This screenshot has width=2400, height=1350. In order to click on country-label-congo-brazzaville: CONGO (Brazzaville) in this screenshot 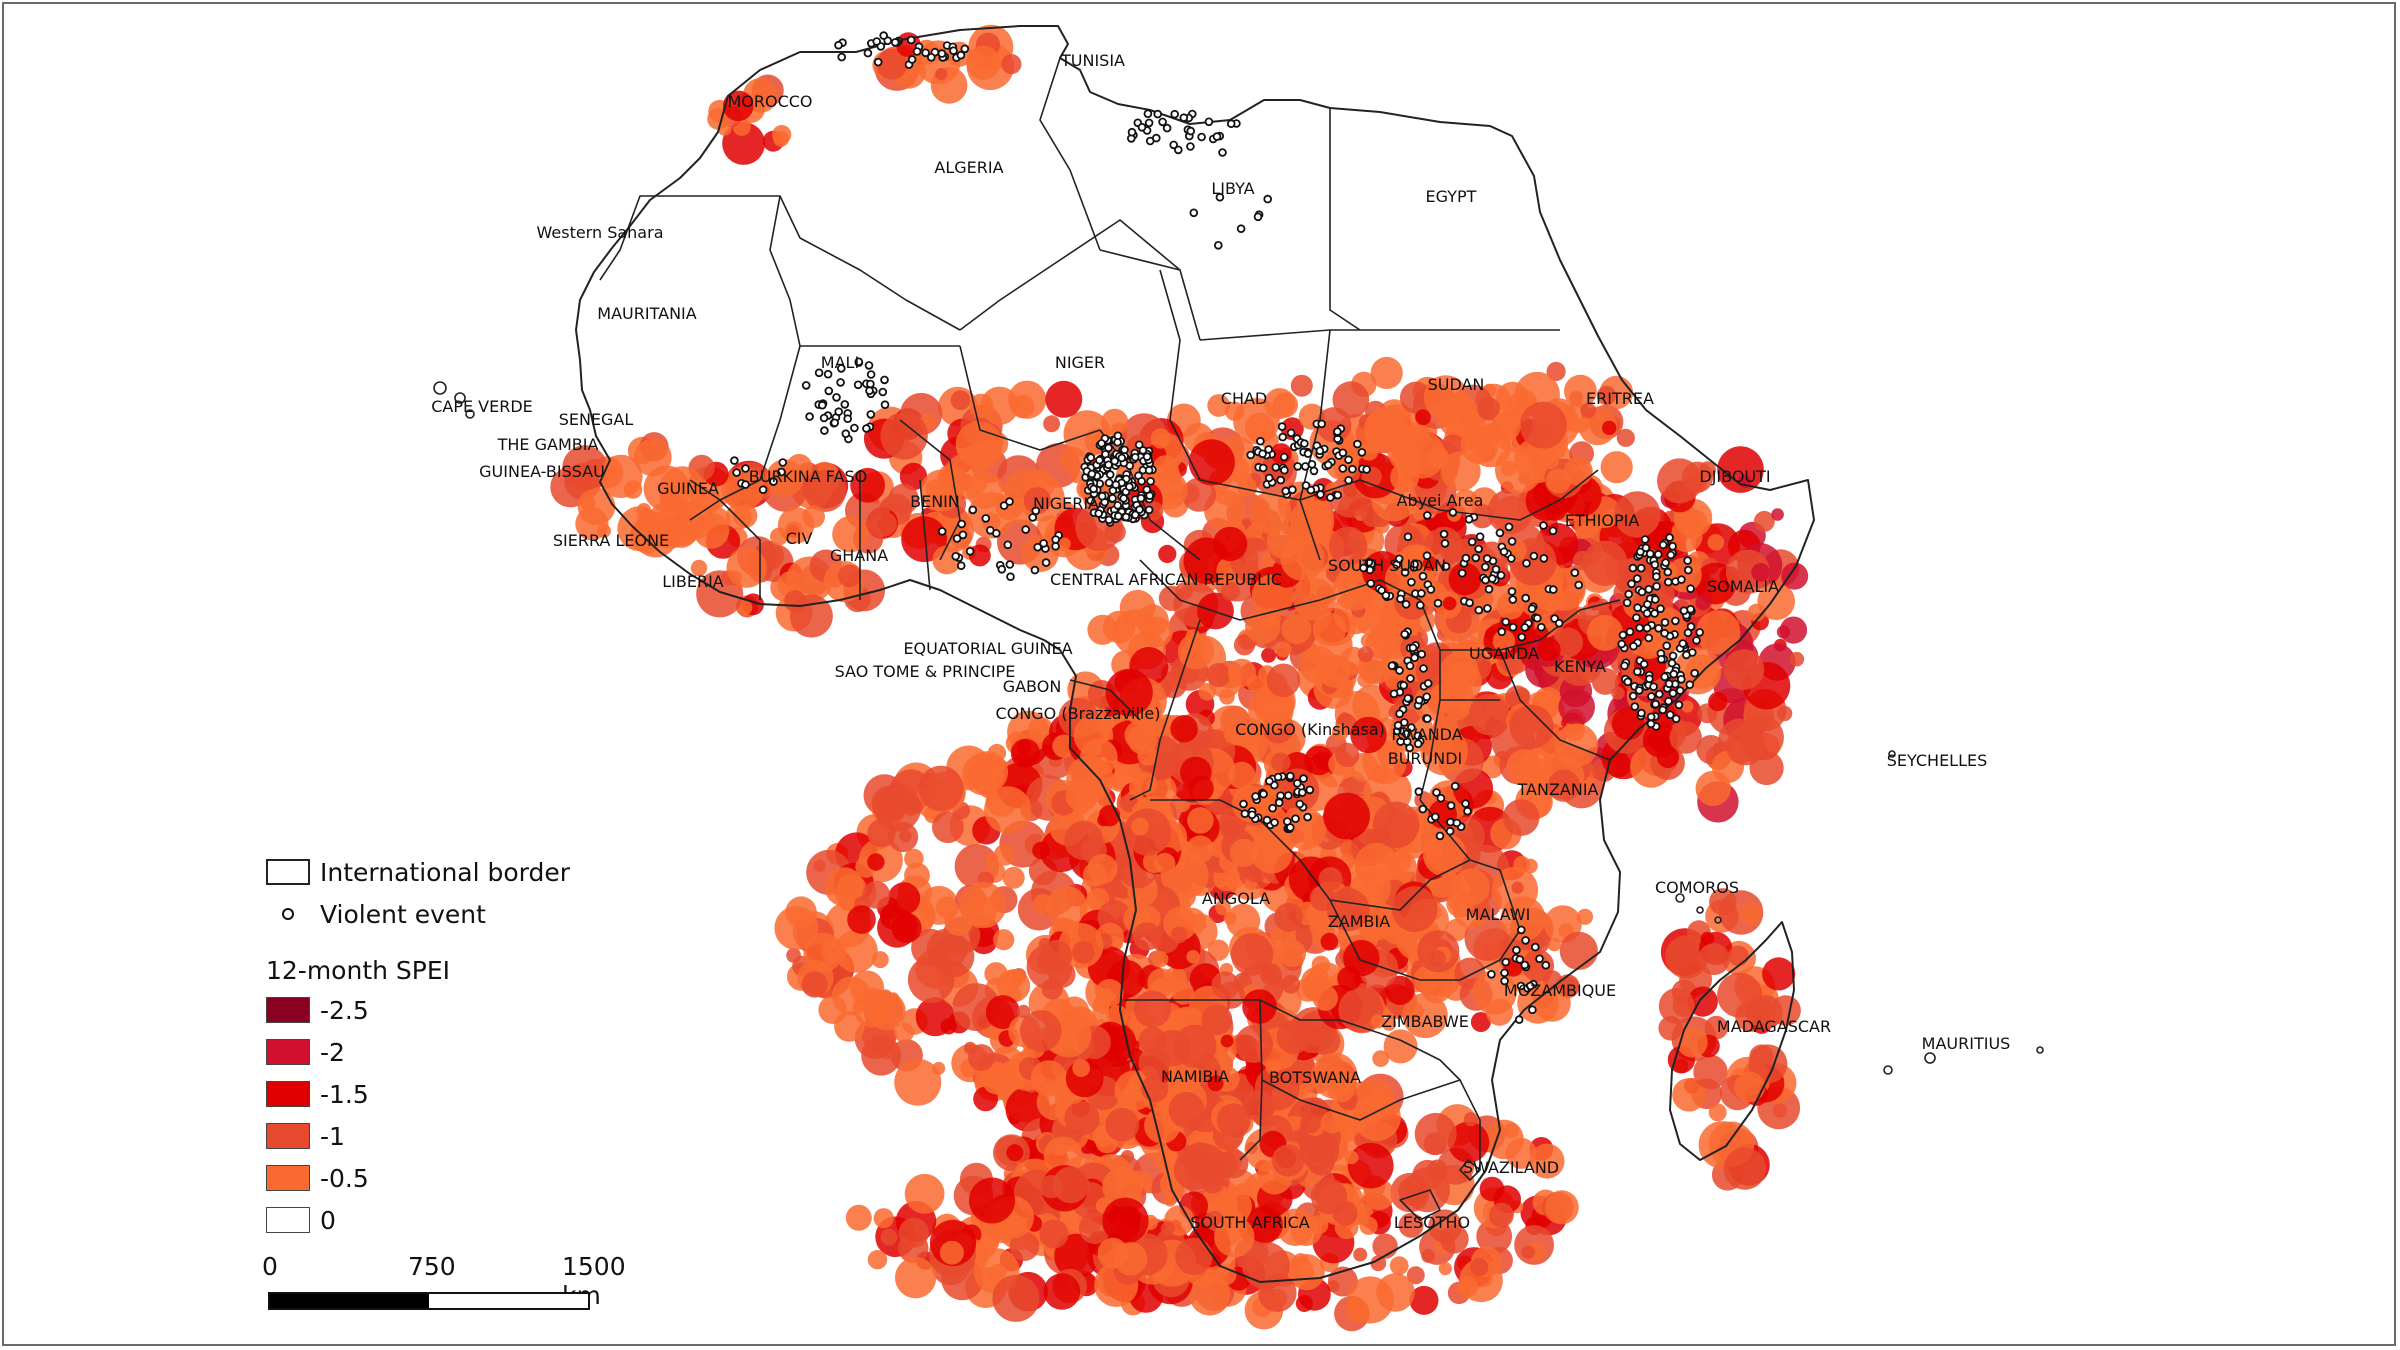, I will do `click(1078, 713)`.